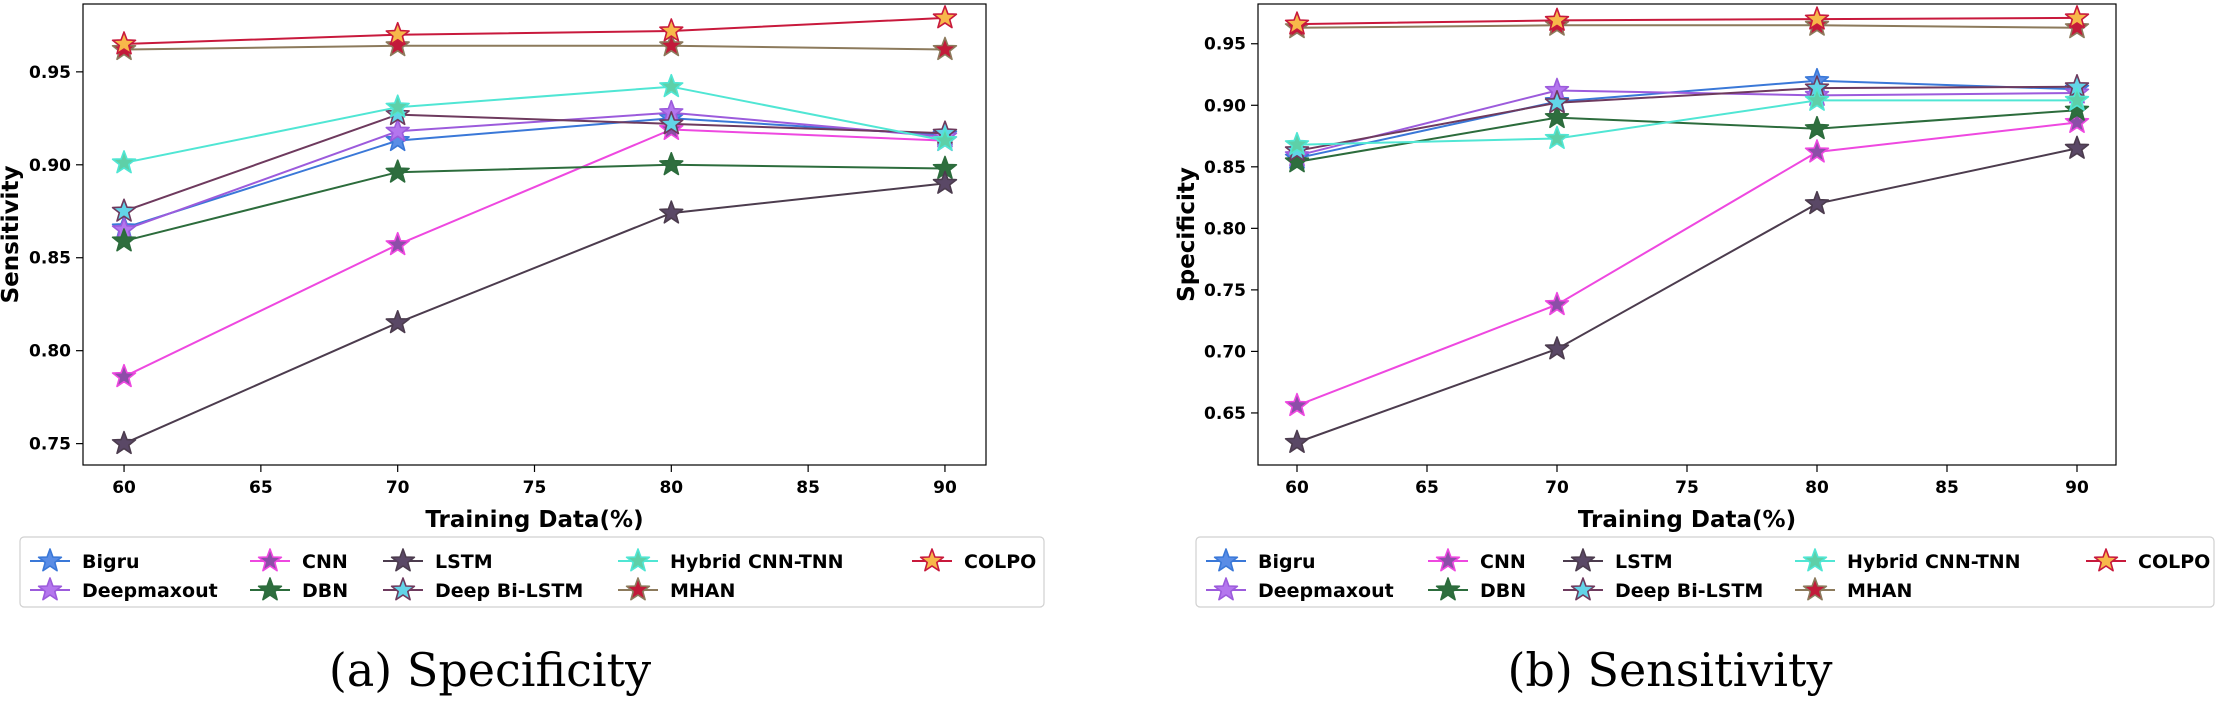  Describe the element at coordinates (534, 520) in the screenshot. I see `x-axis-label: Training Data(%)` at that location.